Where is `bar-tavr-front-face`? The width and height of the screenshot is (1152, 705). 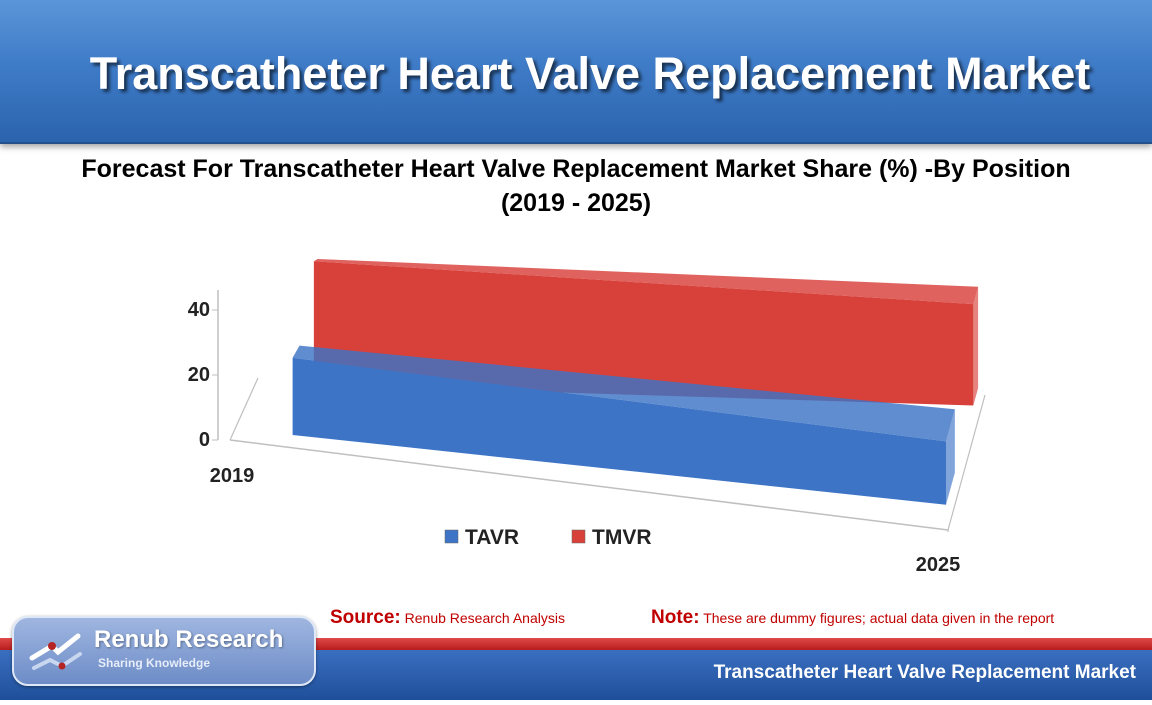
bar-tavr-front-face is located at coordinates (619, 431).